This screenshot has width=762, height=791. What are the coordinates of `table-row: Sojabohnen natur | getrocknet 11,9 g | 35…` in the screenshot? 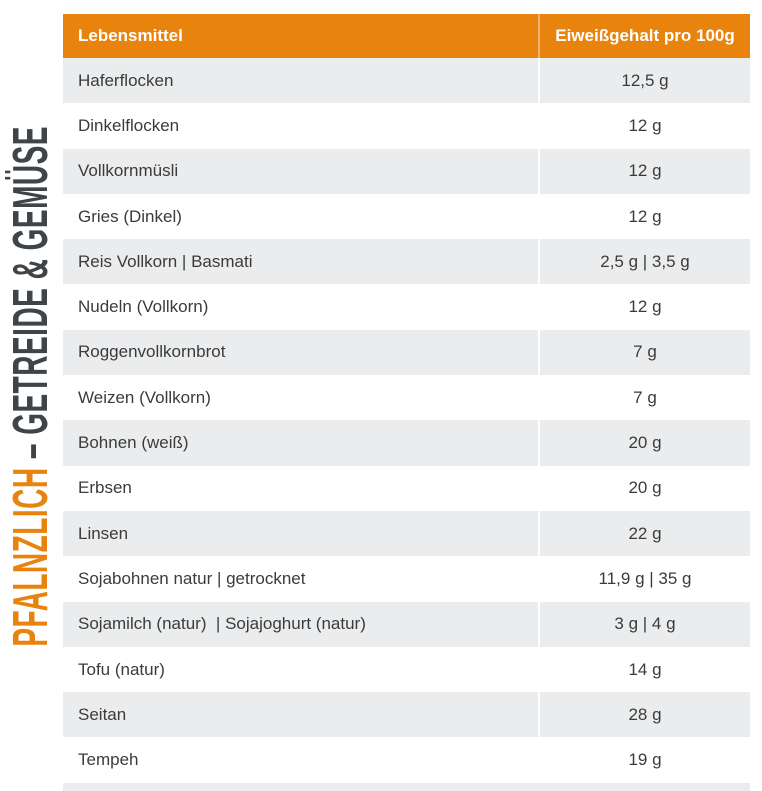 It's located at (406, 579).